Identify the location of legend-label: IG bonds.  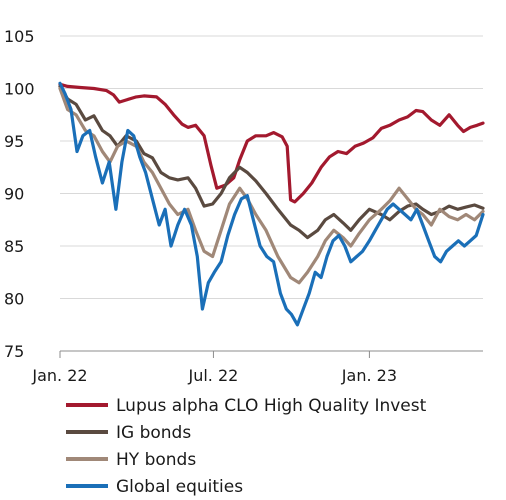
(153, 433).